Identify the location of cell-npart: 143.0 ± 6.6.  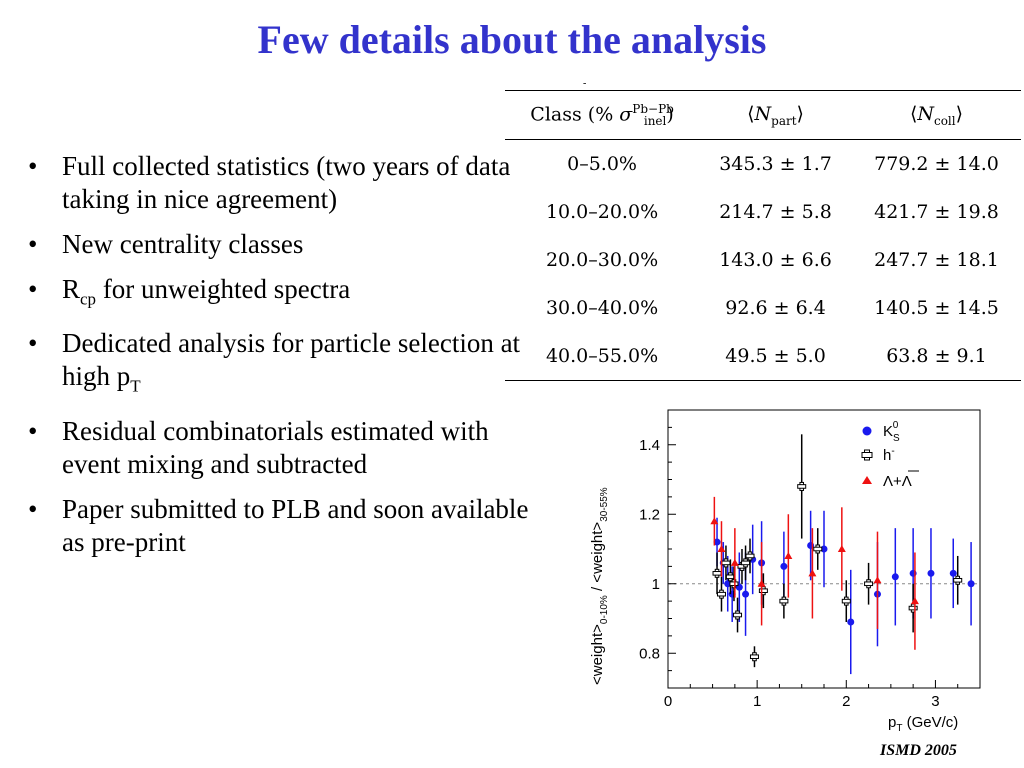
(775, 260).